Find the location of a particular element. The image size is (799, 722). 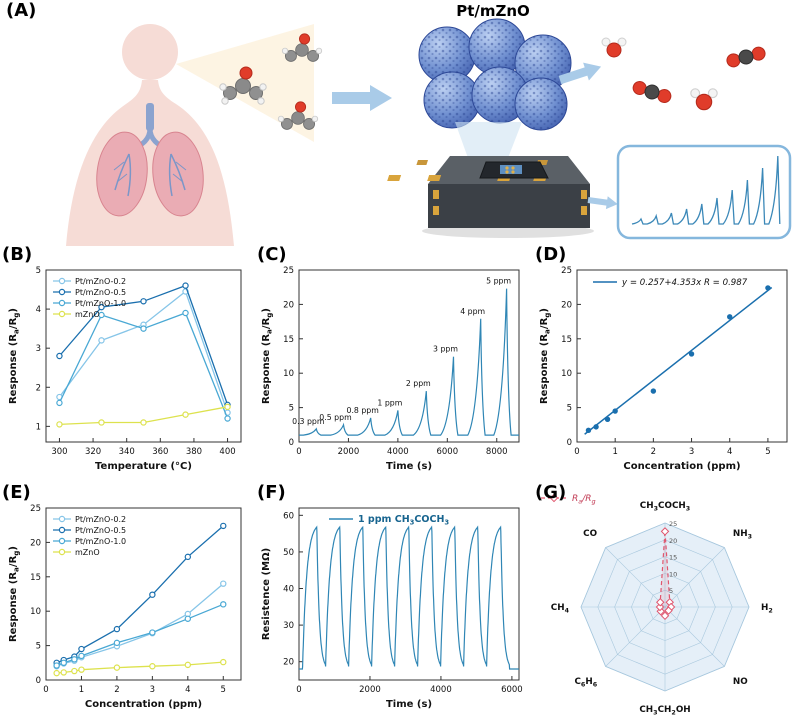

svg-text: 4 ppm is located at coordinates (472, 311).